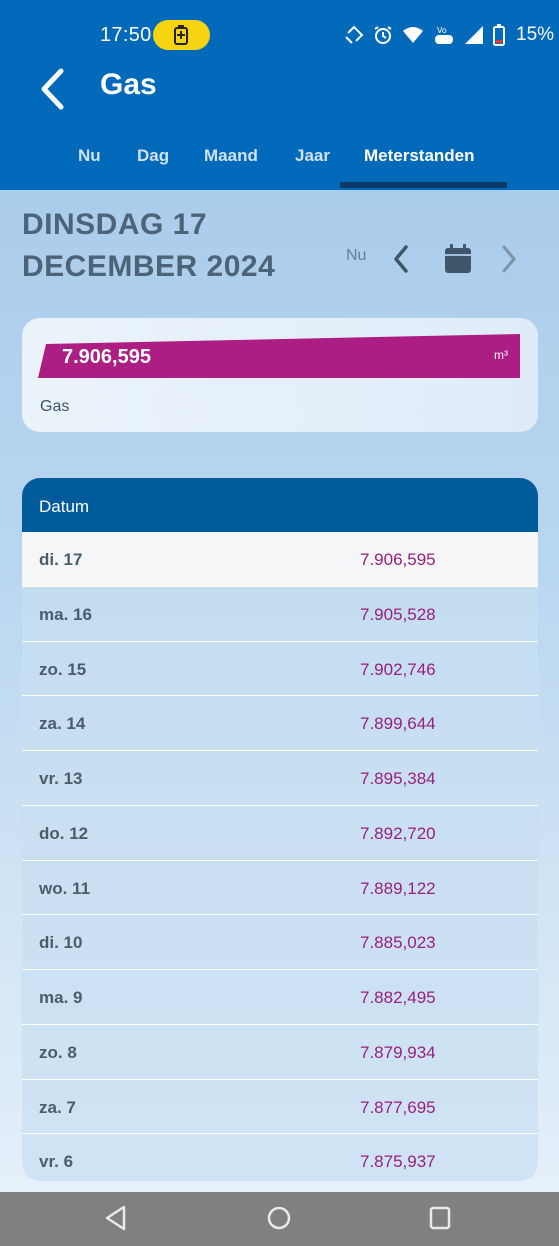 This screenshot has height=1246, width=559. What do you see at coordinates (356, 255) in the screenshot?
I see `now-button: Nu` at bounding box center [356, 255].